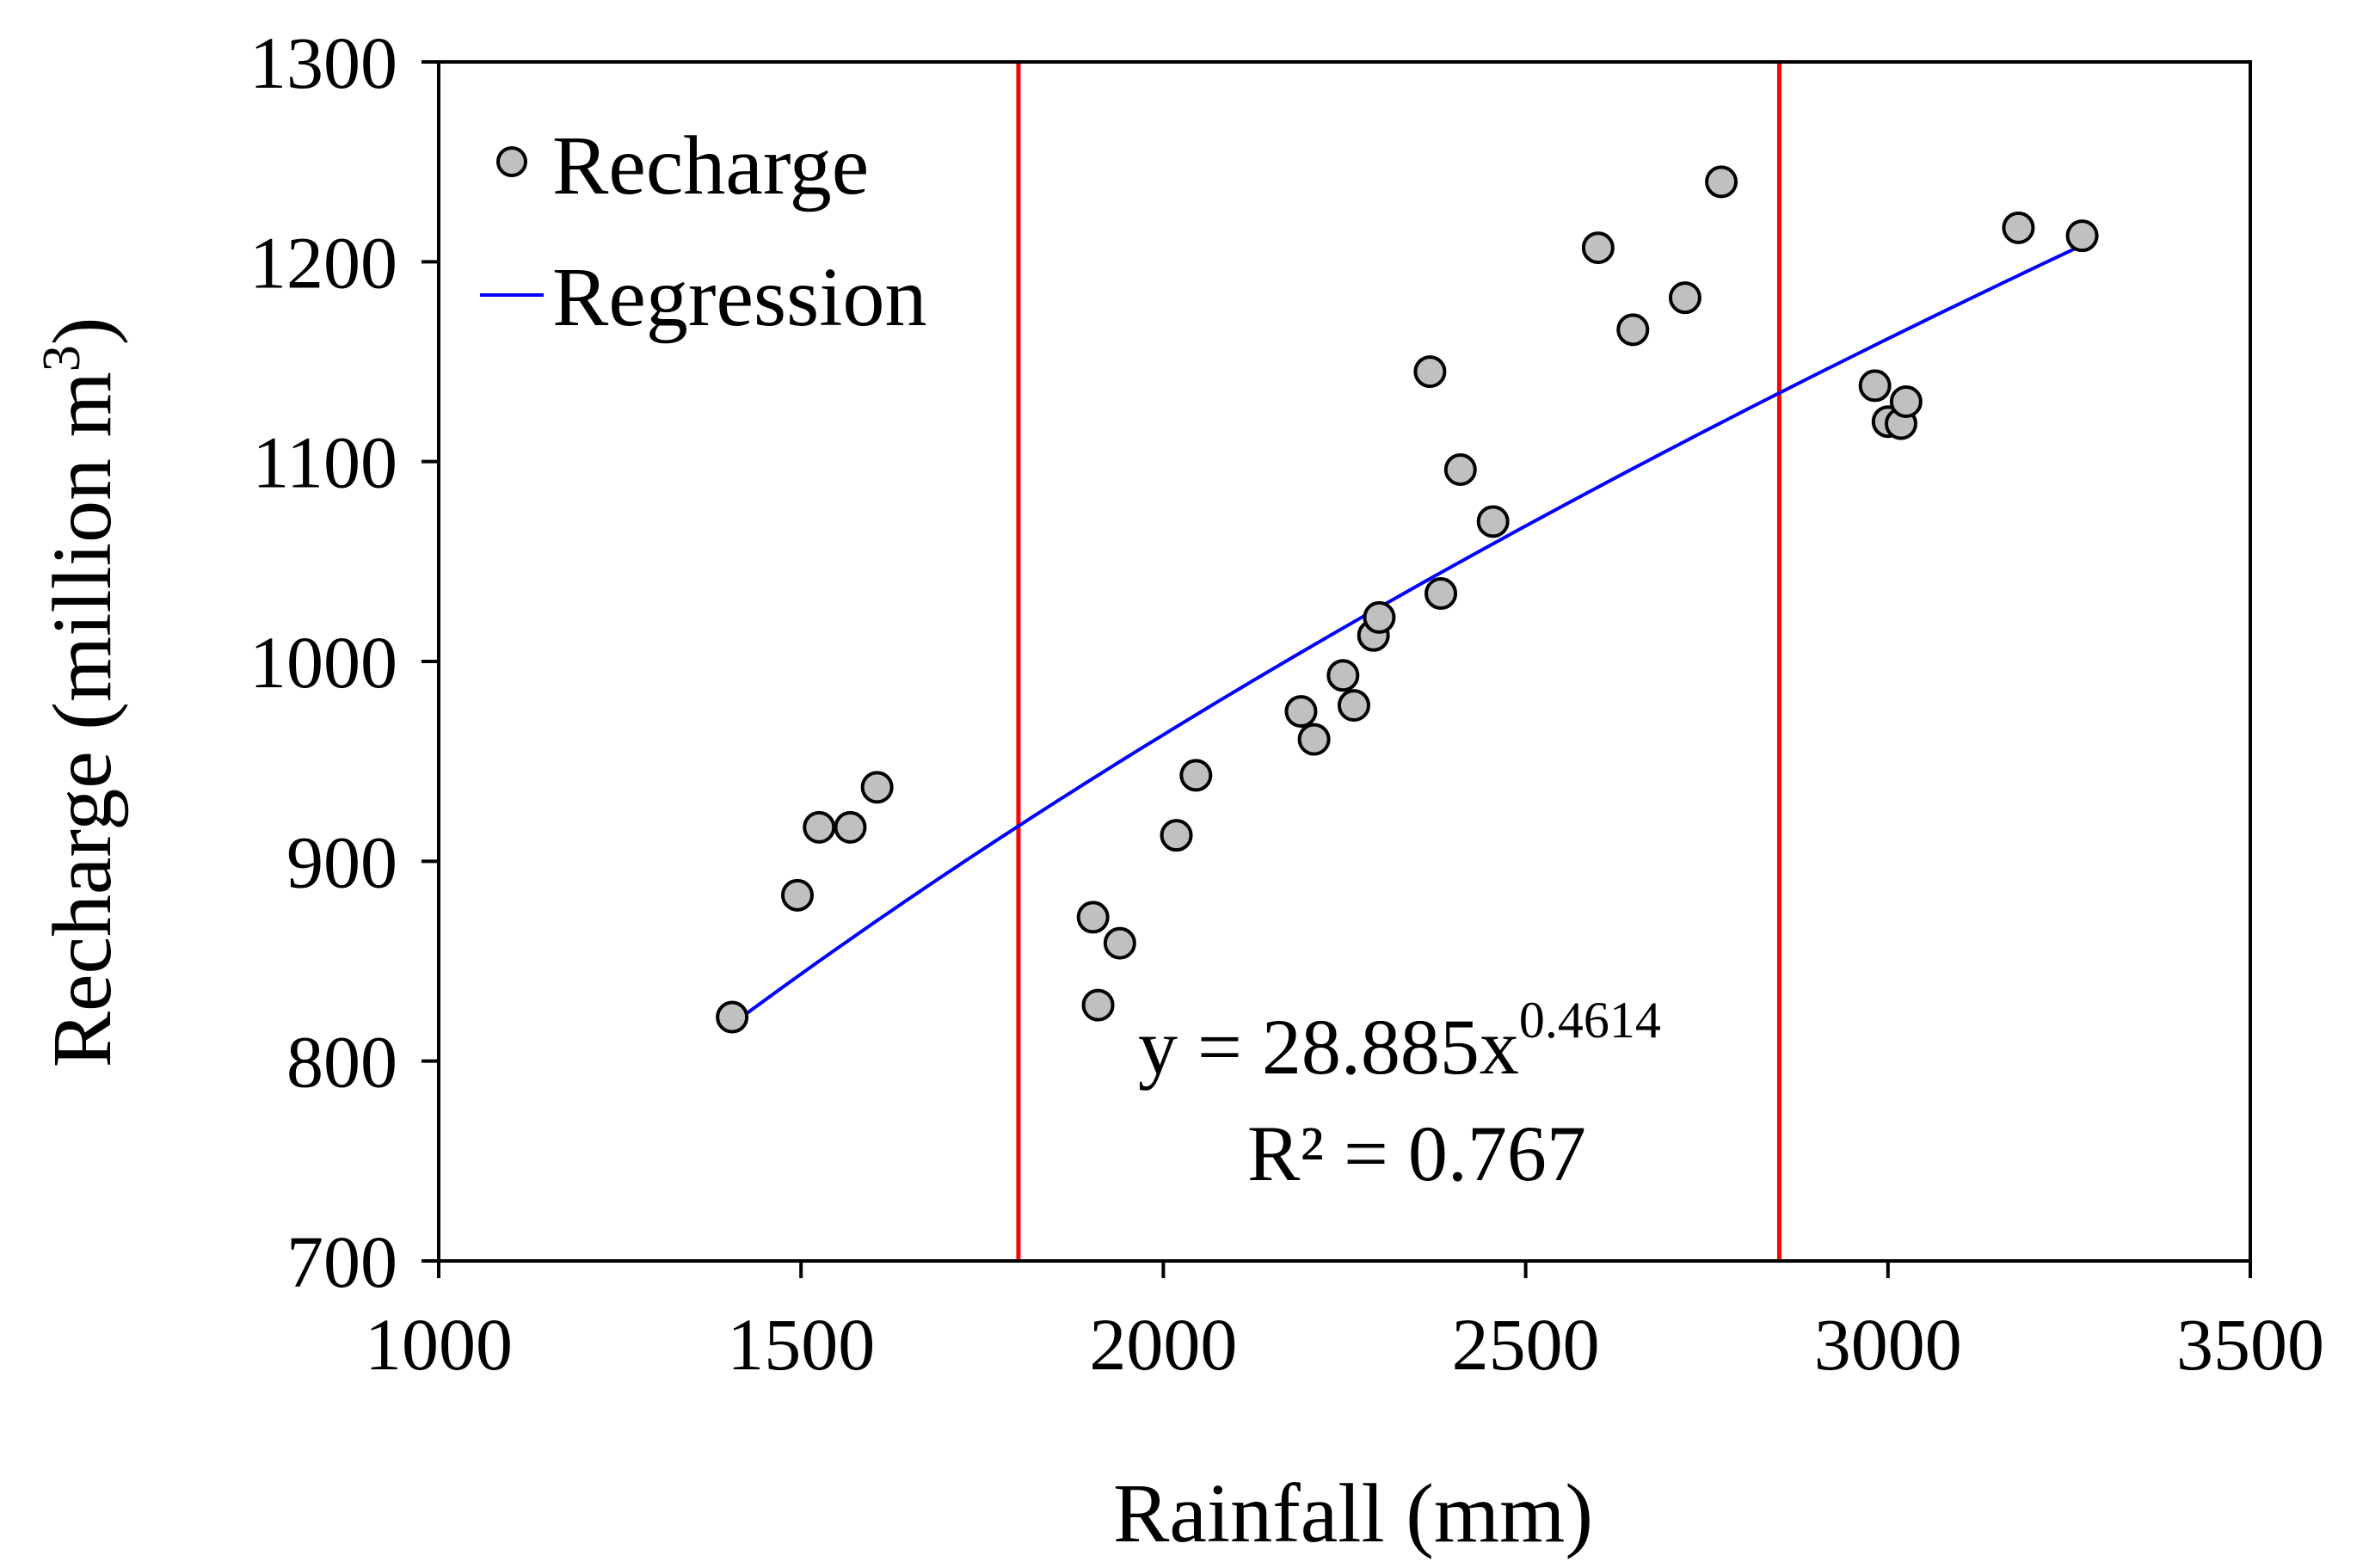 The height and width of the screenshot is (1568, 2369). I want to click on equation-prefix: y = 28.885x, so click(1328, 1047).